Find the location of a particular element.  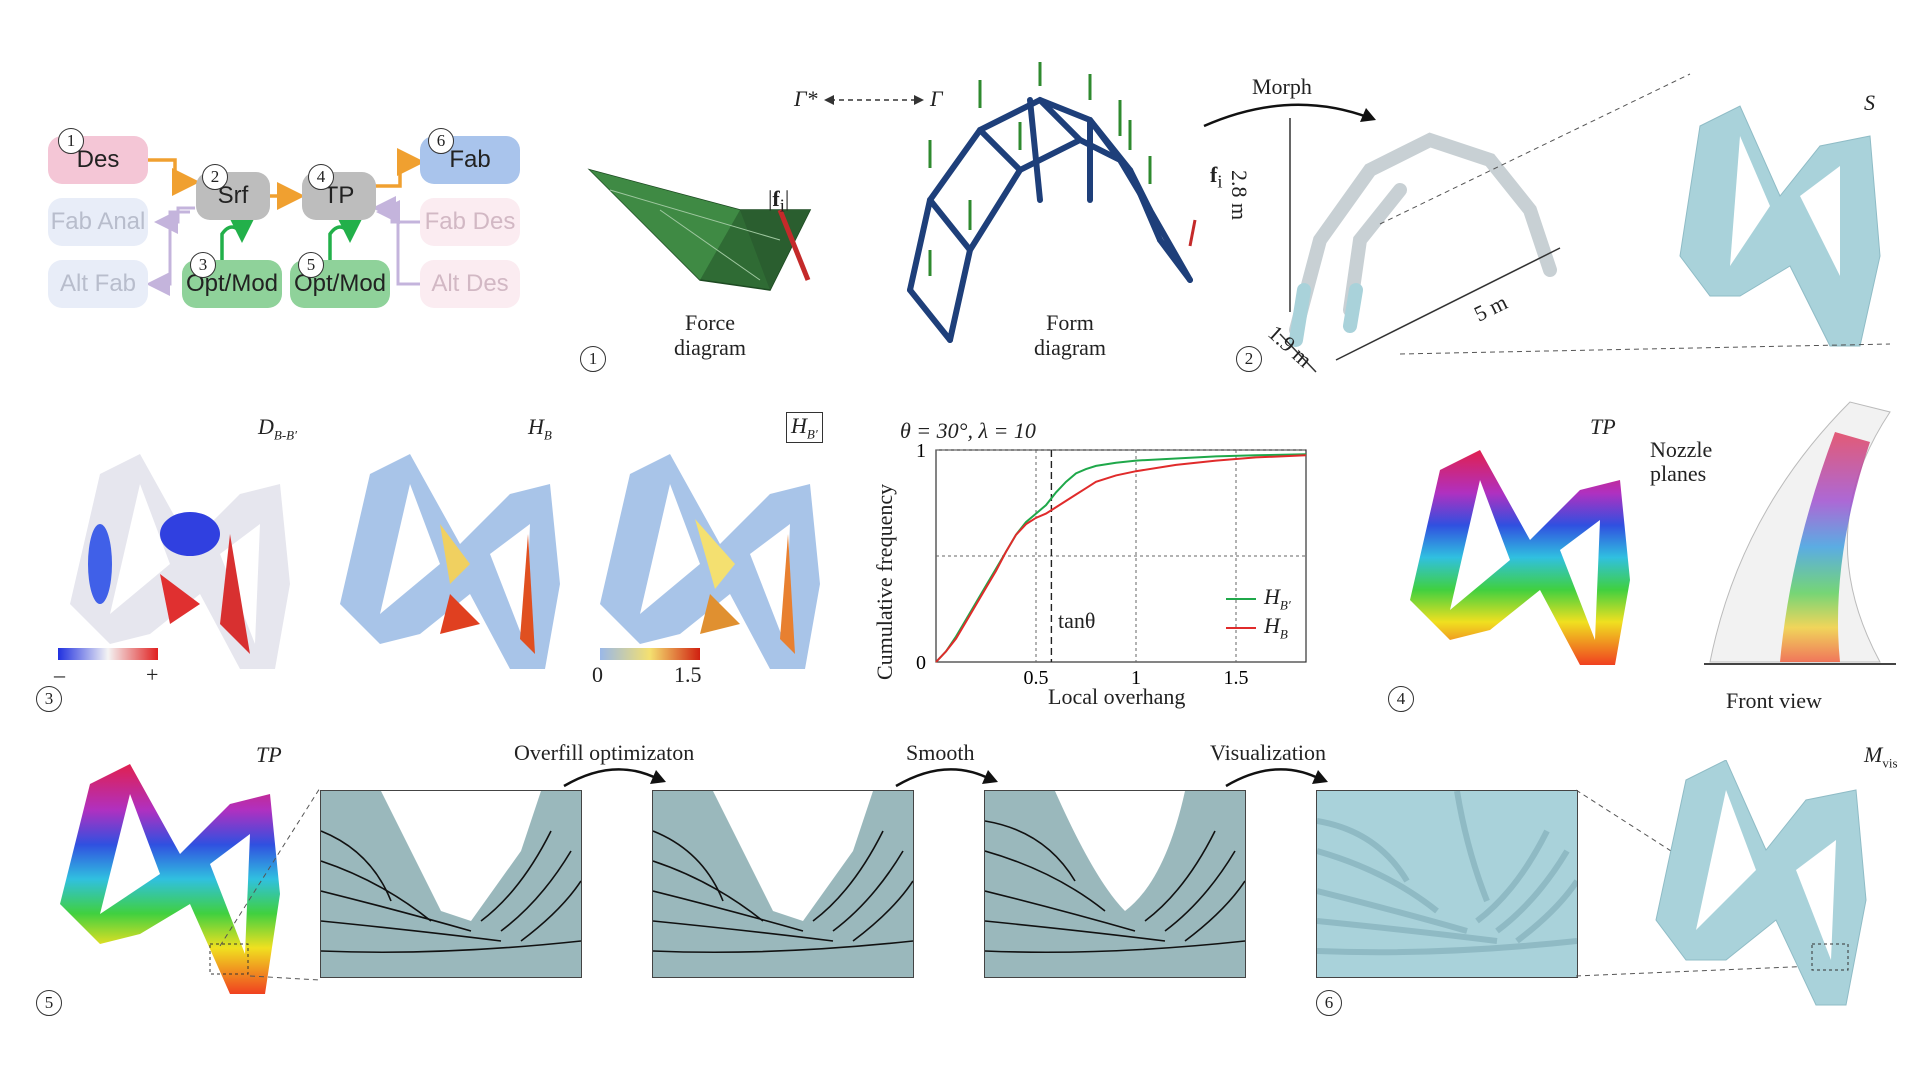

fab-des-label: Fab Des is located at coordinates (470, 221).